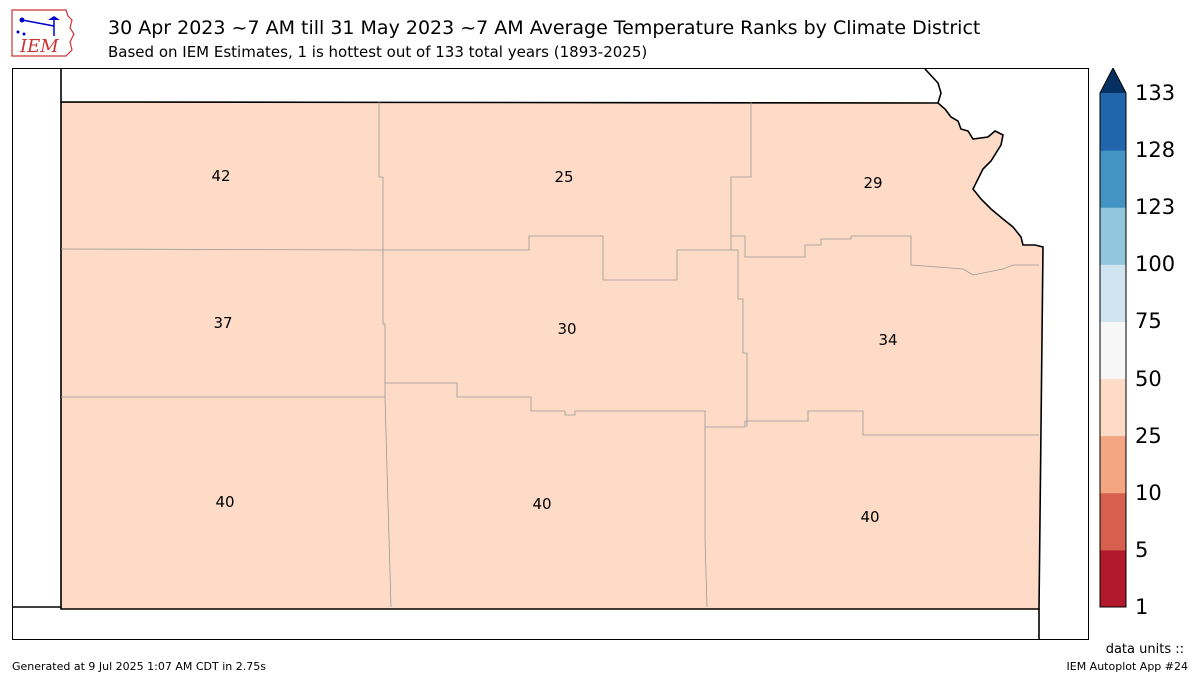 Image resolution: width=1200 pixels, height=675 pixels. I want to click on app-label: IEM Autoplot App #24, so click(1127, 666).